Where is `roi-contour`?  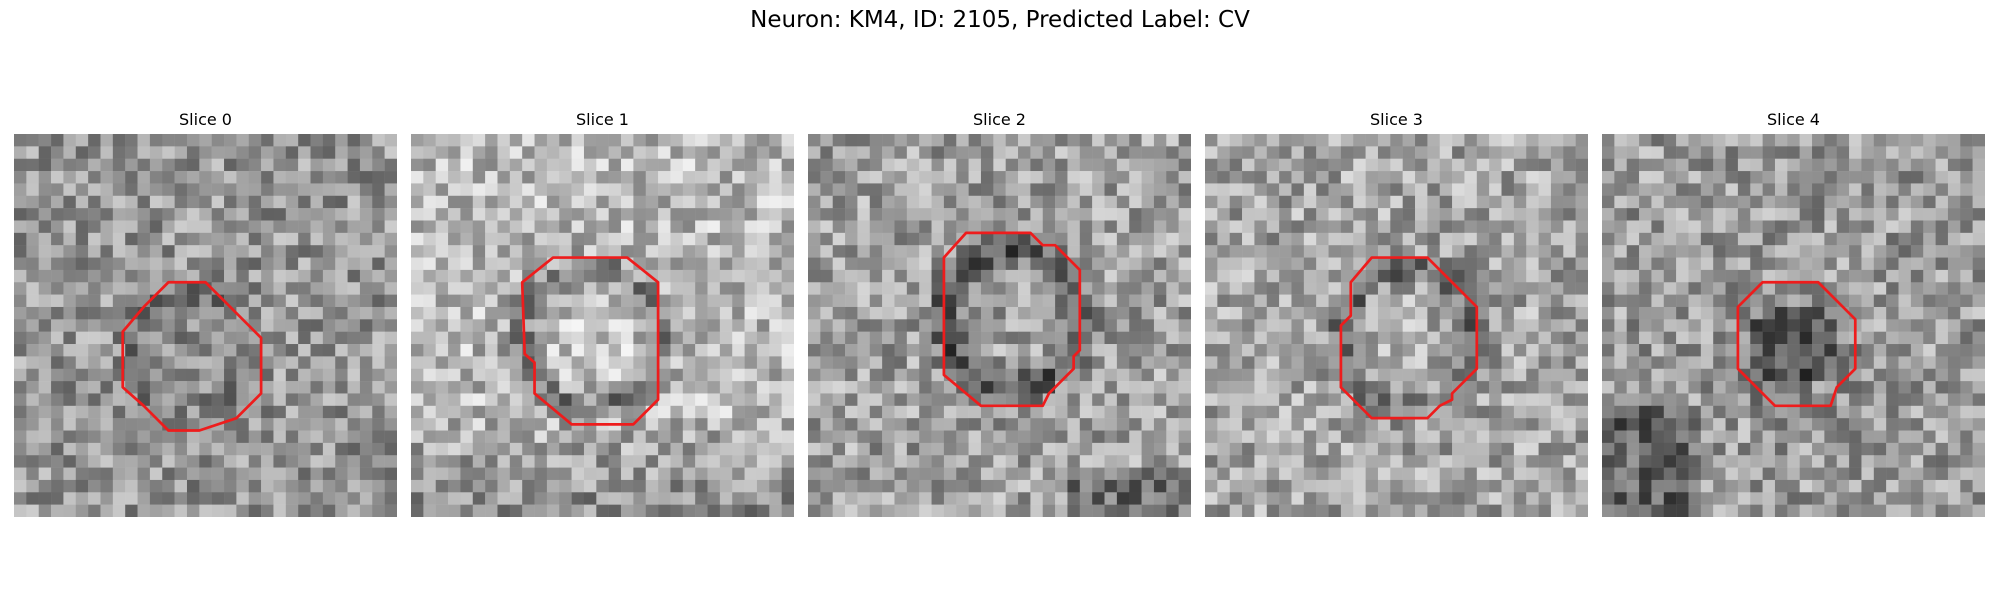
roi-contour is located at coordinates (1796, 344).